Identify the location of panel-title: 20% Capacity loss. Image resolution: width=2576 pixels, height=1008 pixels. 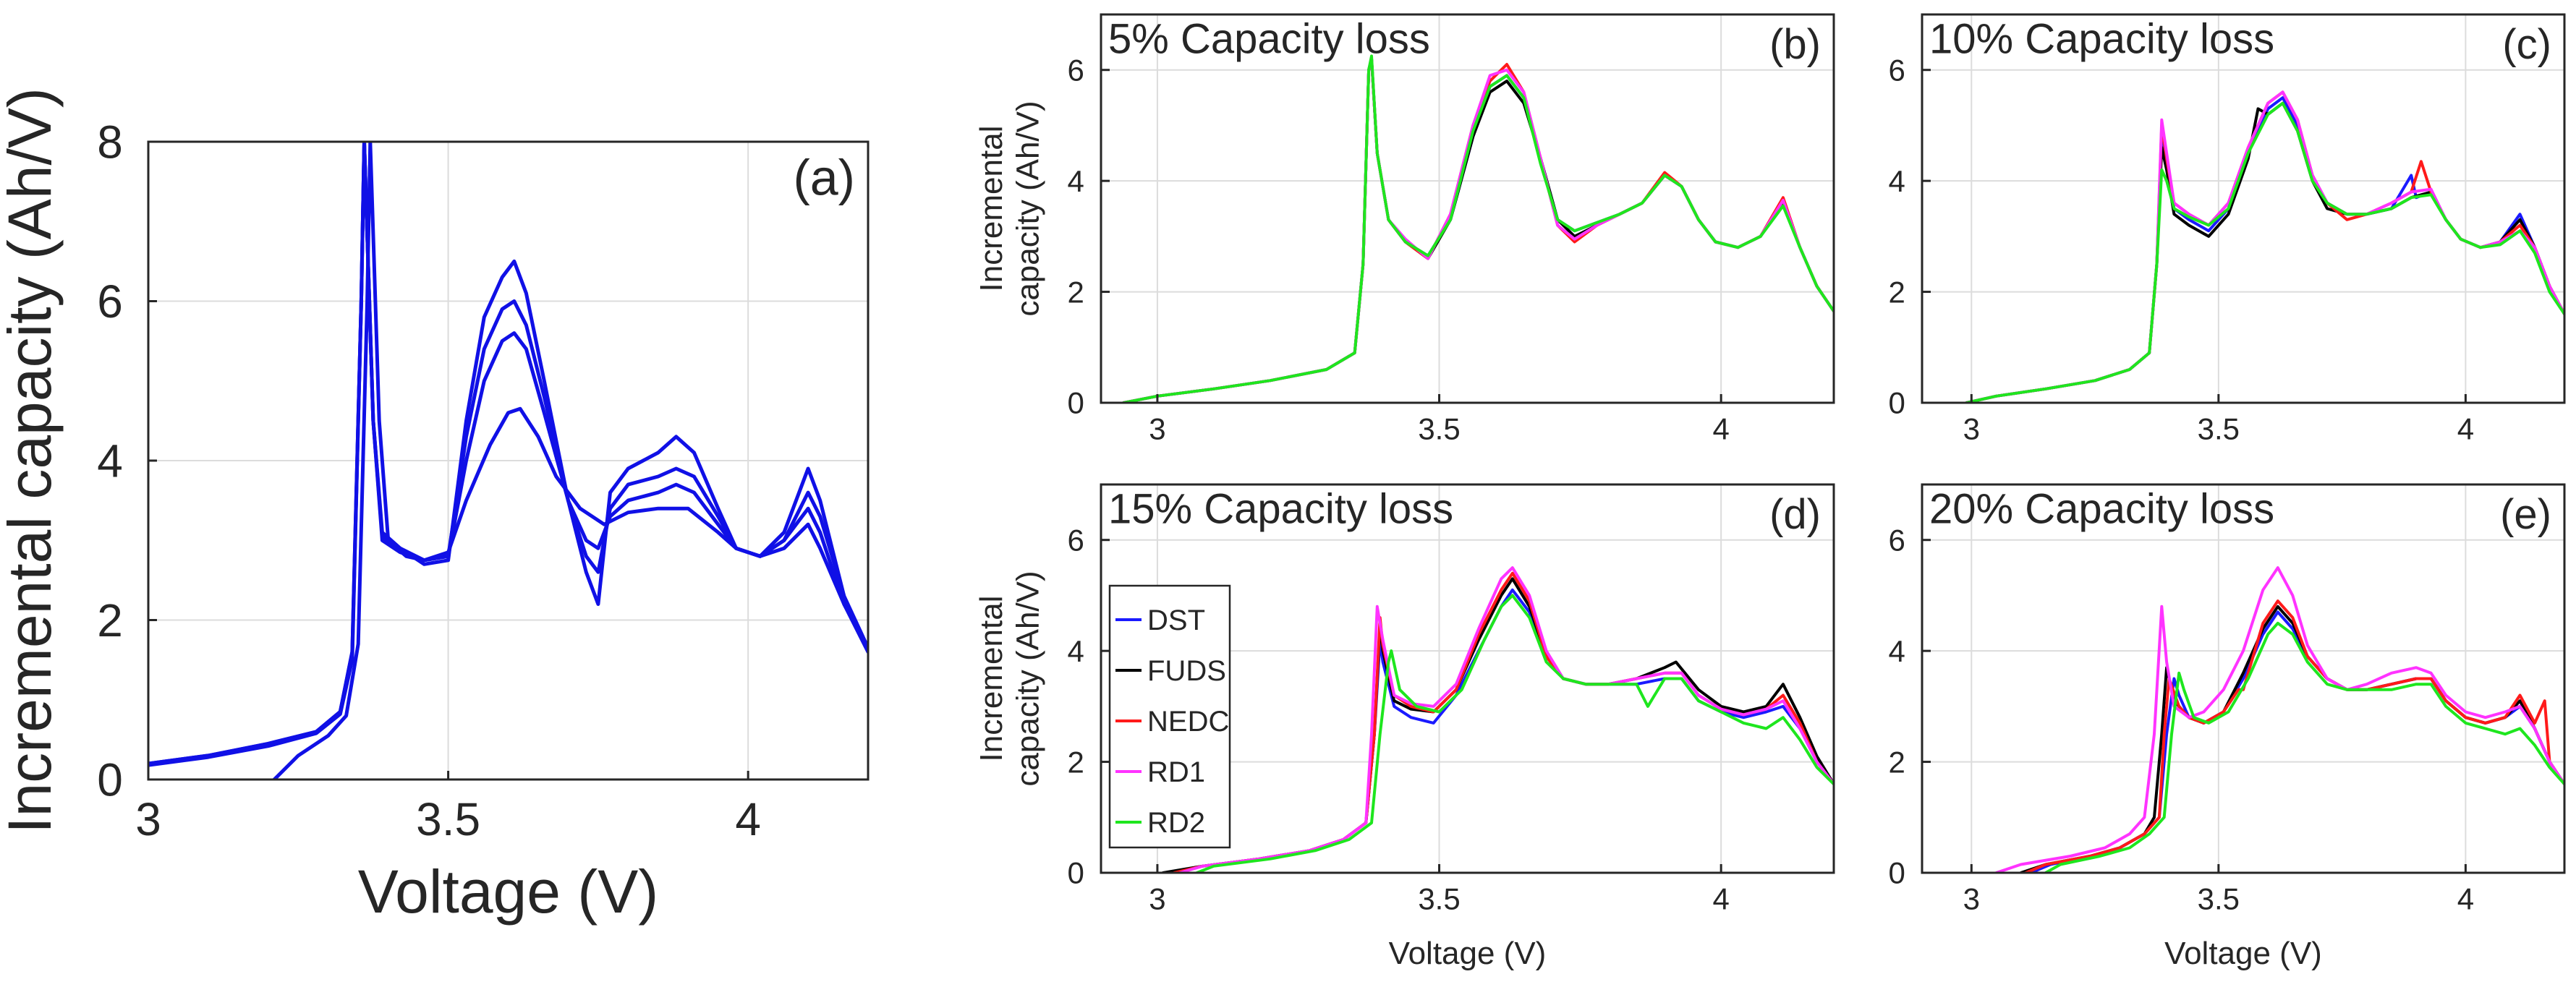
(2101, 508).